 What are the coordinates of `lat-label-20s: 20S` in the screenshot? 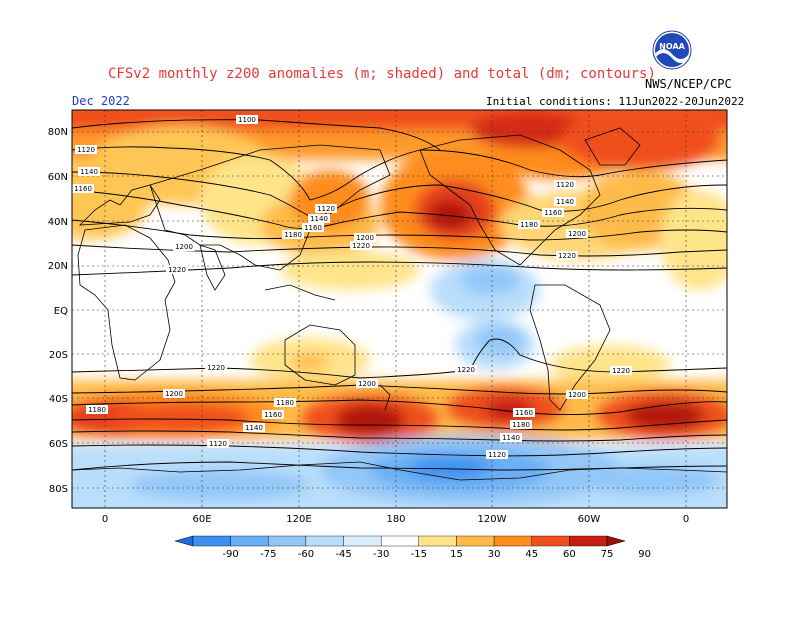 It's located at (58, 355).